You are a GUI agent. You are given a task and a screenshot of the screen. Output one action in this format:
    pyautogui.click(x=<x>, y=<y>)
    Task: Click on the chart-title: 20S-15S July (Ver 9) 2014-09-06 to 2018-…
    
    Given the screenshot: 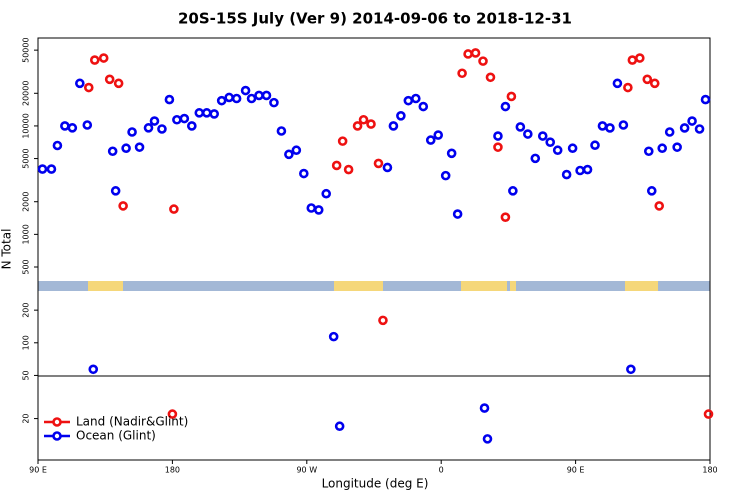 What is the action you would take?
    pyautogui.click(x=375, y=19)
    